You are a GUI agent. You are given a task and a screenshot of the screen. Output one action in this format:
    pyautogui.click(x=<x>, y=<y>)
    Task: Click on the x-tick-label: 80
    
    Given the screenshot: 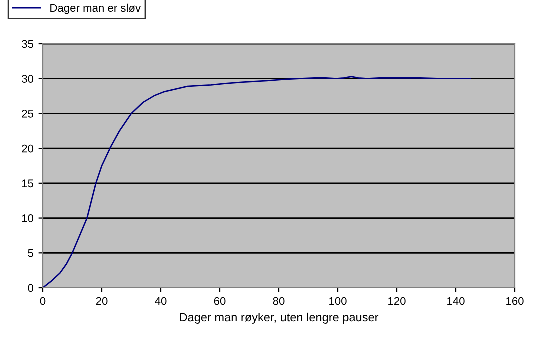 What is the action you would take?
    pyautogui.click(x=279, y=301)
    